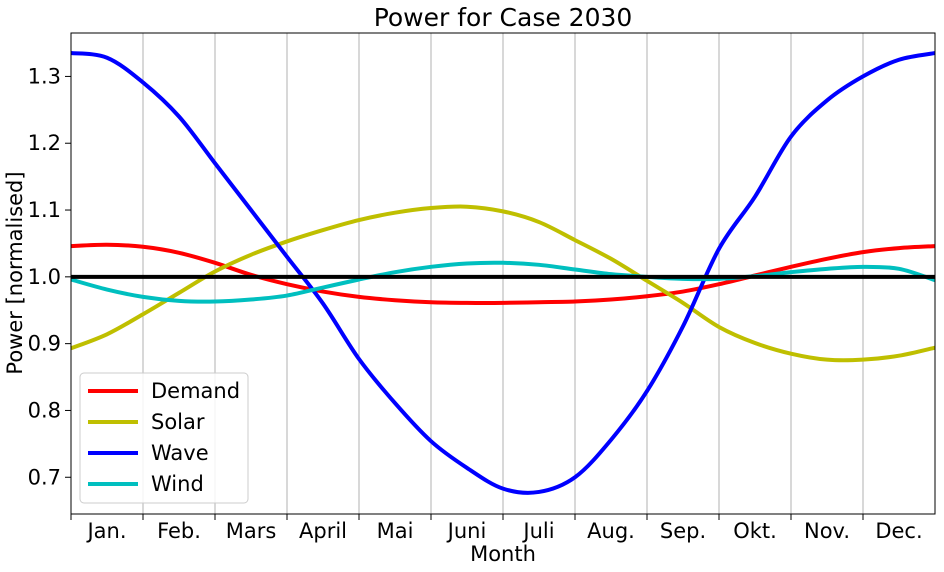 The image size is (944, 572). I want to click on x-tick-label: Aug., so click(611, 531).